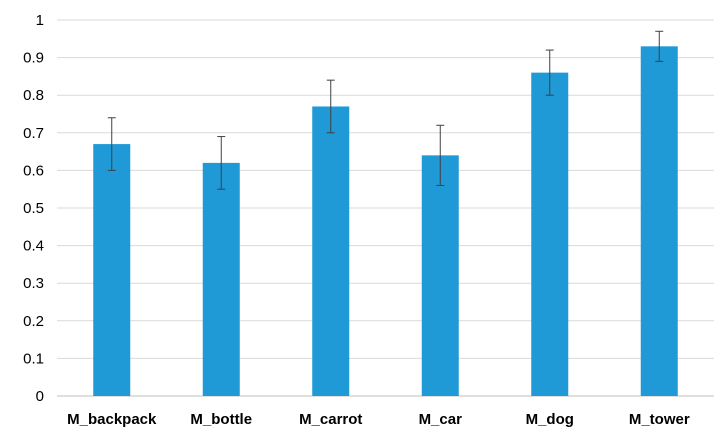 This screenshot has width=726, height=434. I want to click on x-category-label: M_car, so click(441, 419).